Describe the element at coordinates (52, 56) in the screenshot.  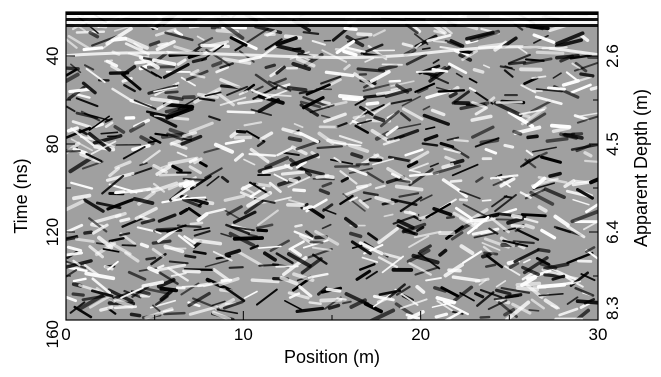
I see `y-tick-label: 40` at that location.